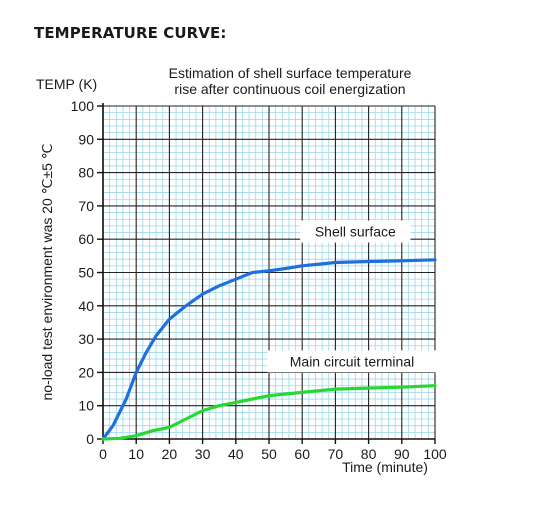 The image size is (554, 520). Describe the element at coordinates (170, 454) in the screenshot. I see `x-tick-label: 20` at that location.